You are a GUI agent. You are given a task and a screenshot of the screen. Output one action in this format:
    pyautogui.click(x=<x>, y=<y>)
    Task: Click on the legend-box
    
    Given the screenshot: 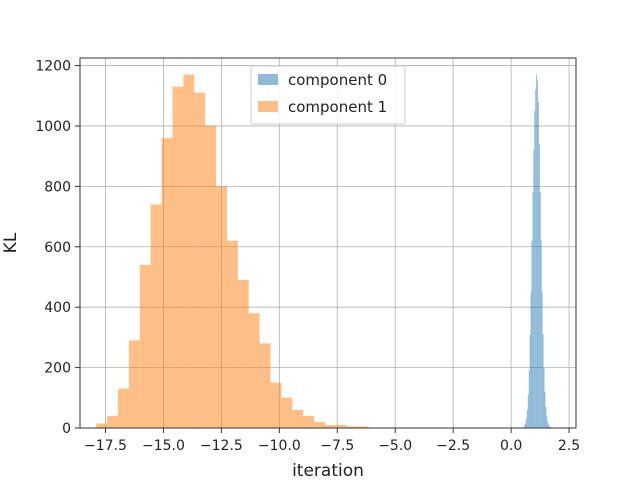 What is the action you would take?
    pyautogui.click(x=328, y=95)
    